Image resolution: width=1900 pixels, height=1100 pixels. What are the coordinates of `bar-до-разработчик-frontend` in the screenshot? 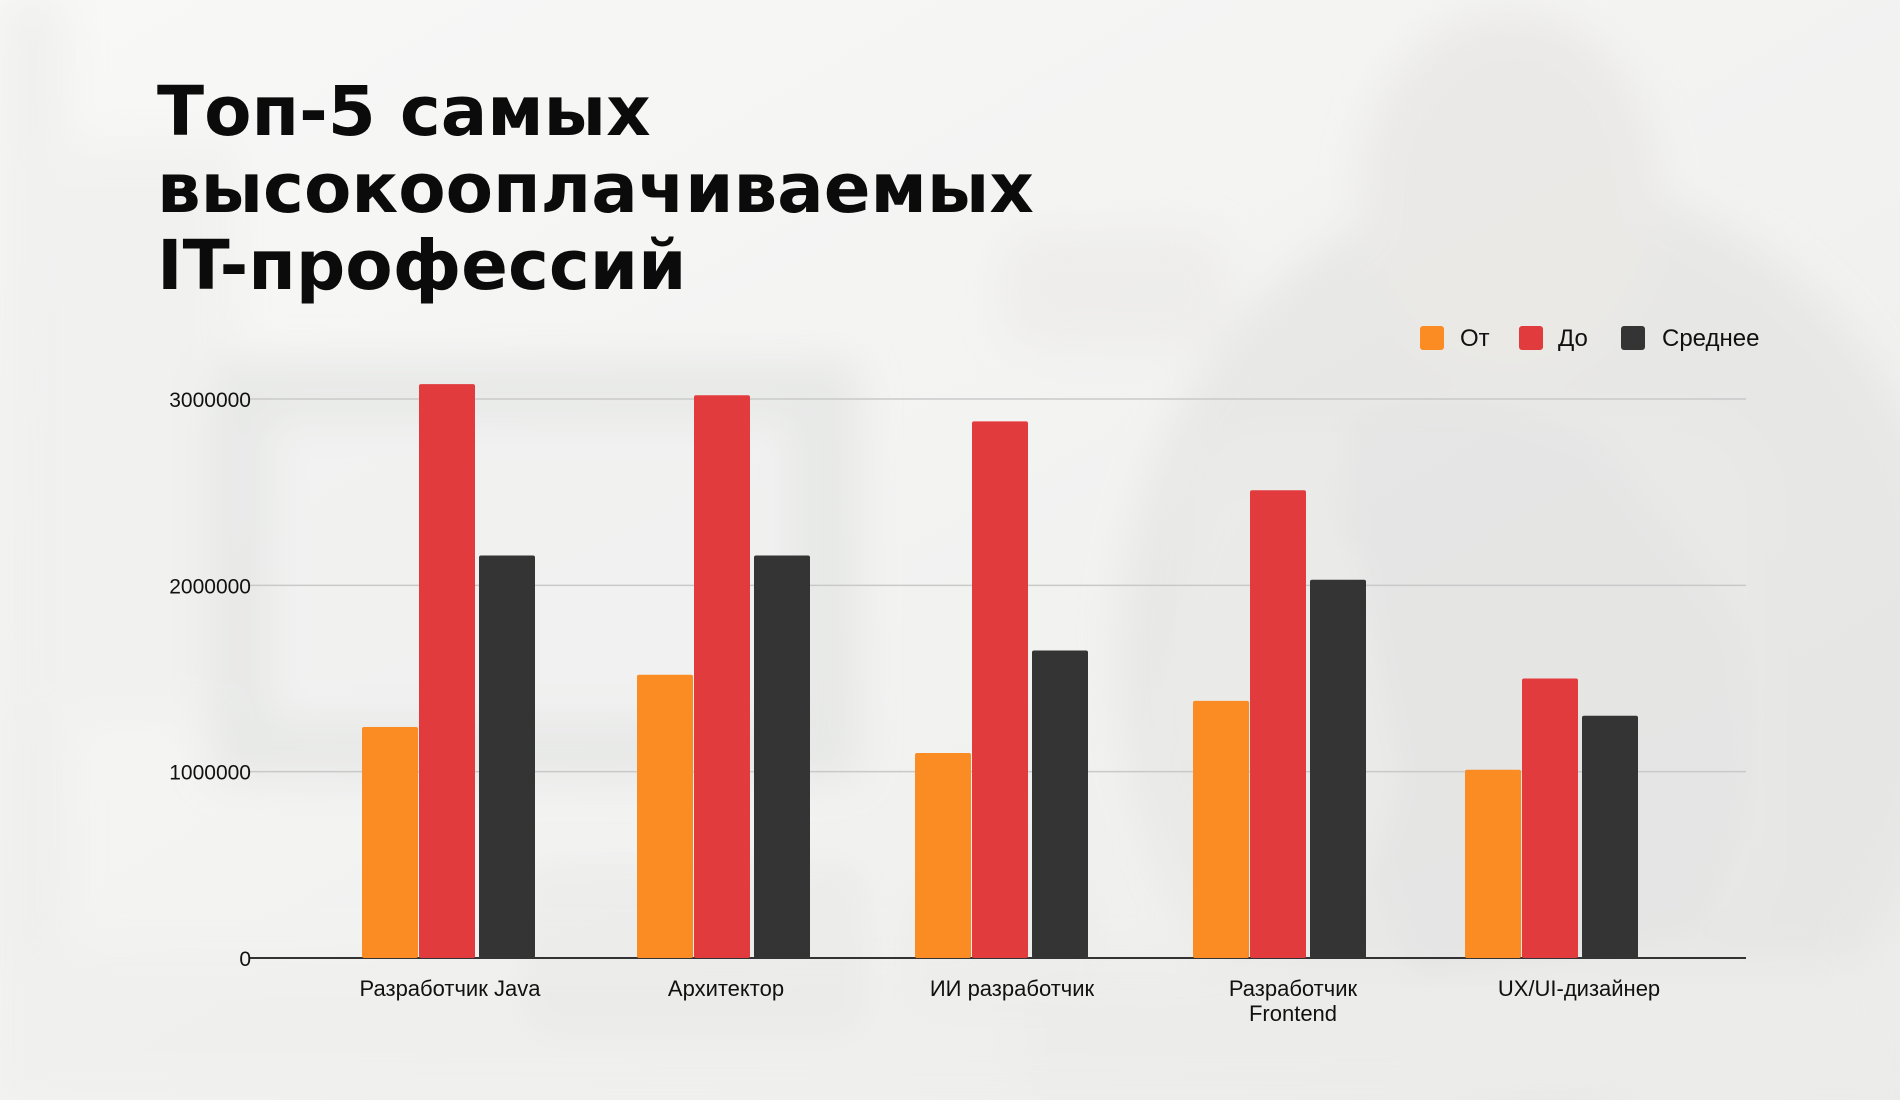 It's located at (1278, 724).